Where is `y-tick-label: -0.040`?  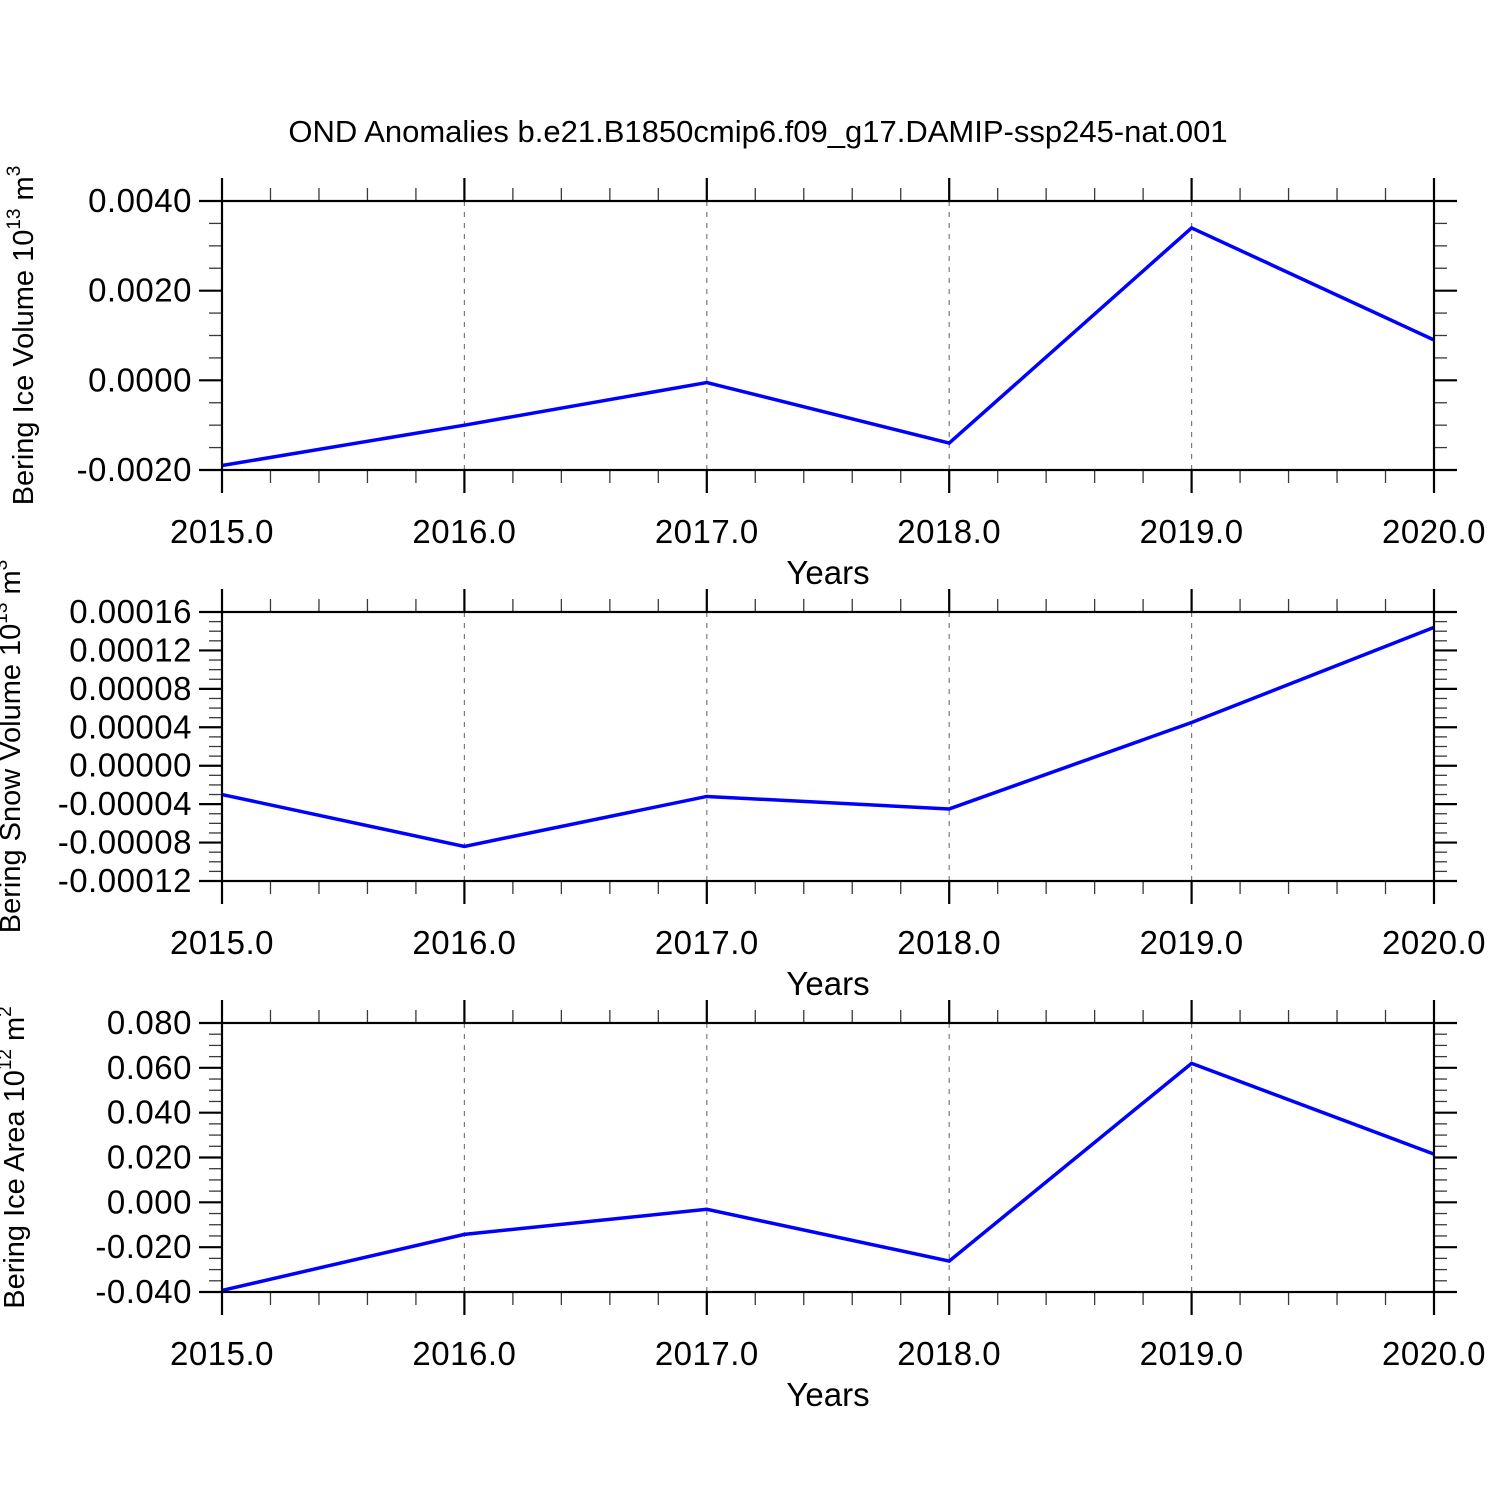
y-tick-label: -0.040 is located at coordinates (143, 1291).